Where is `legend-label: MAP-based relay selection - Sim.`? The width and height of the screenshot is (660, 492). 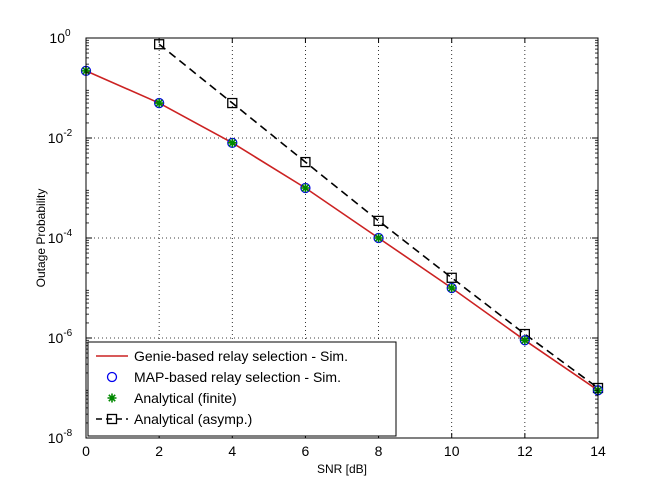 legend-label: MAP-based relay selection - Sim. is located at coordinates (237, 377).